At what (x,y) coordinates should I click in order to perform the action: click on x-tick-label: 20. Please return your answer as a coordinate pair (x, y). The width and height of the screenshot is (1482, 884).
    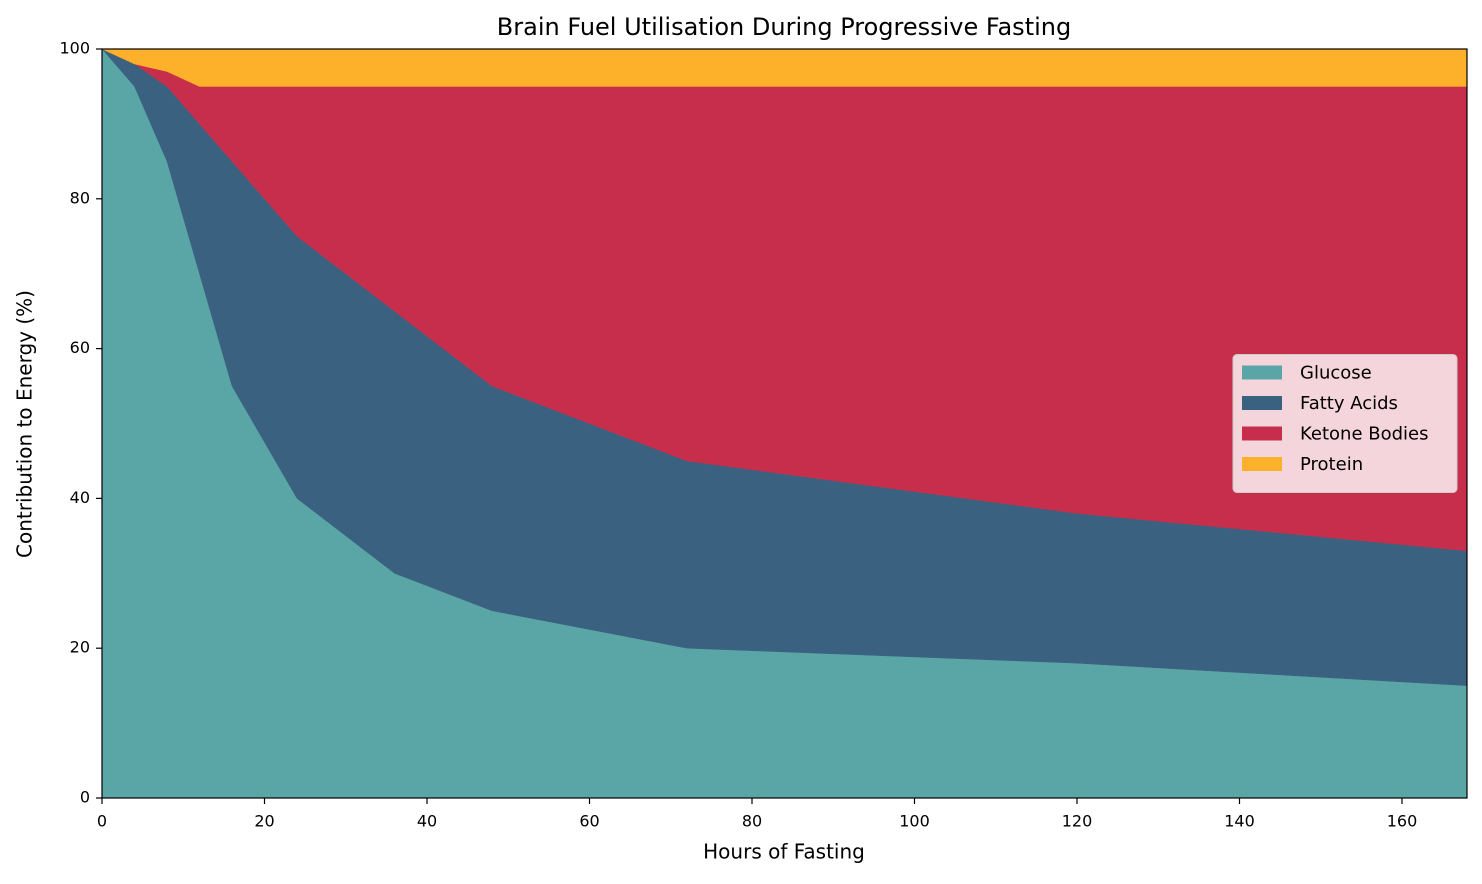
    Looking at the image, I should click on (264, 821).